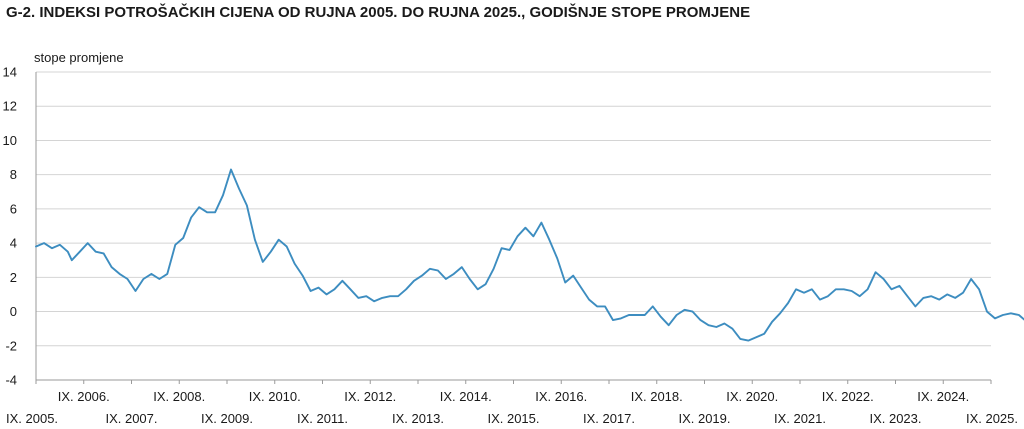 The height and width of the screenshot is (429, 1024). I want to click on y-tick-label: 8, so click(13, 174).